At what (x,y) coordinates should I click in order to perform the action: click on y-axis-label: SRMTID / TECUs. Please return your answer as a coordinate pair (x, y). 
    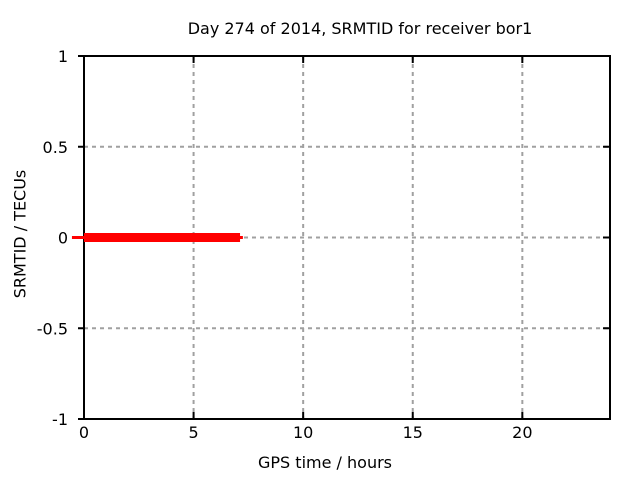
    Looking at the image, I should click on (20, 234).